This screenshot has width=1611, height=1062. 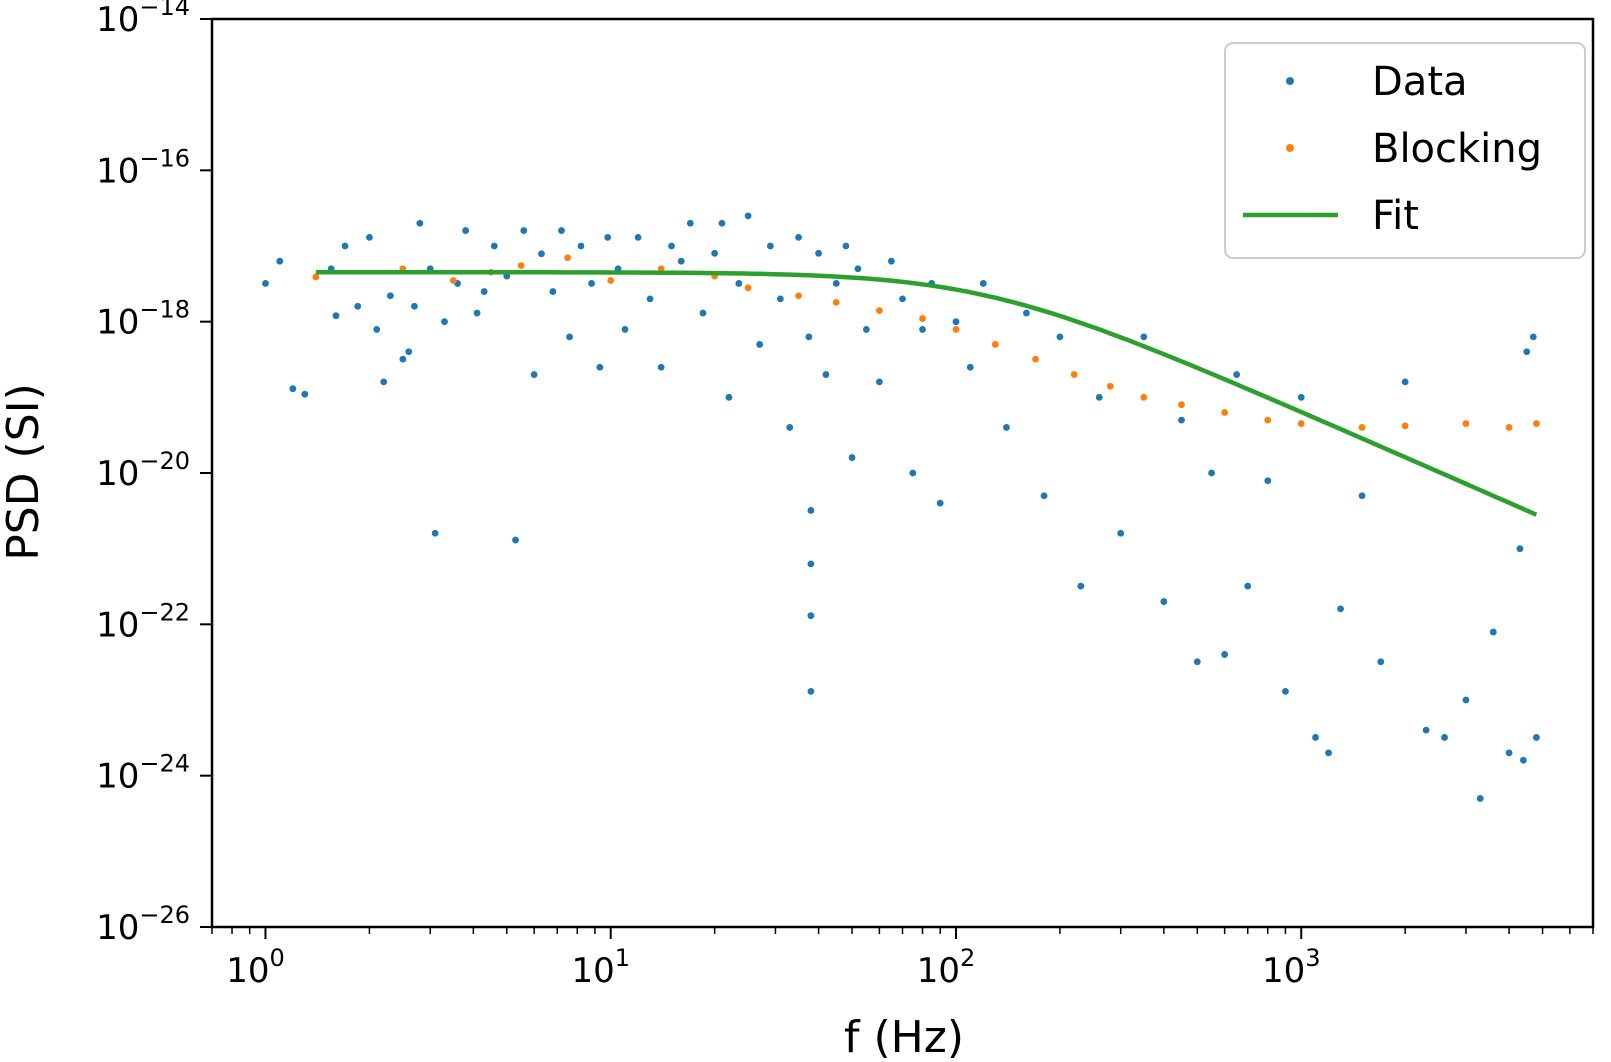 I want to click on x-tick-label: 10³, so click(x=1291, y=967).